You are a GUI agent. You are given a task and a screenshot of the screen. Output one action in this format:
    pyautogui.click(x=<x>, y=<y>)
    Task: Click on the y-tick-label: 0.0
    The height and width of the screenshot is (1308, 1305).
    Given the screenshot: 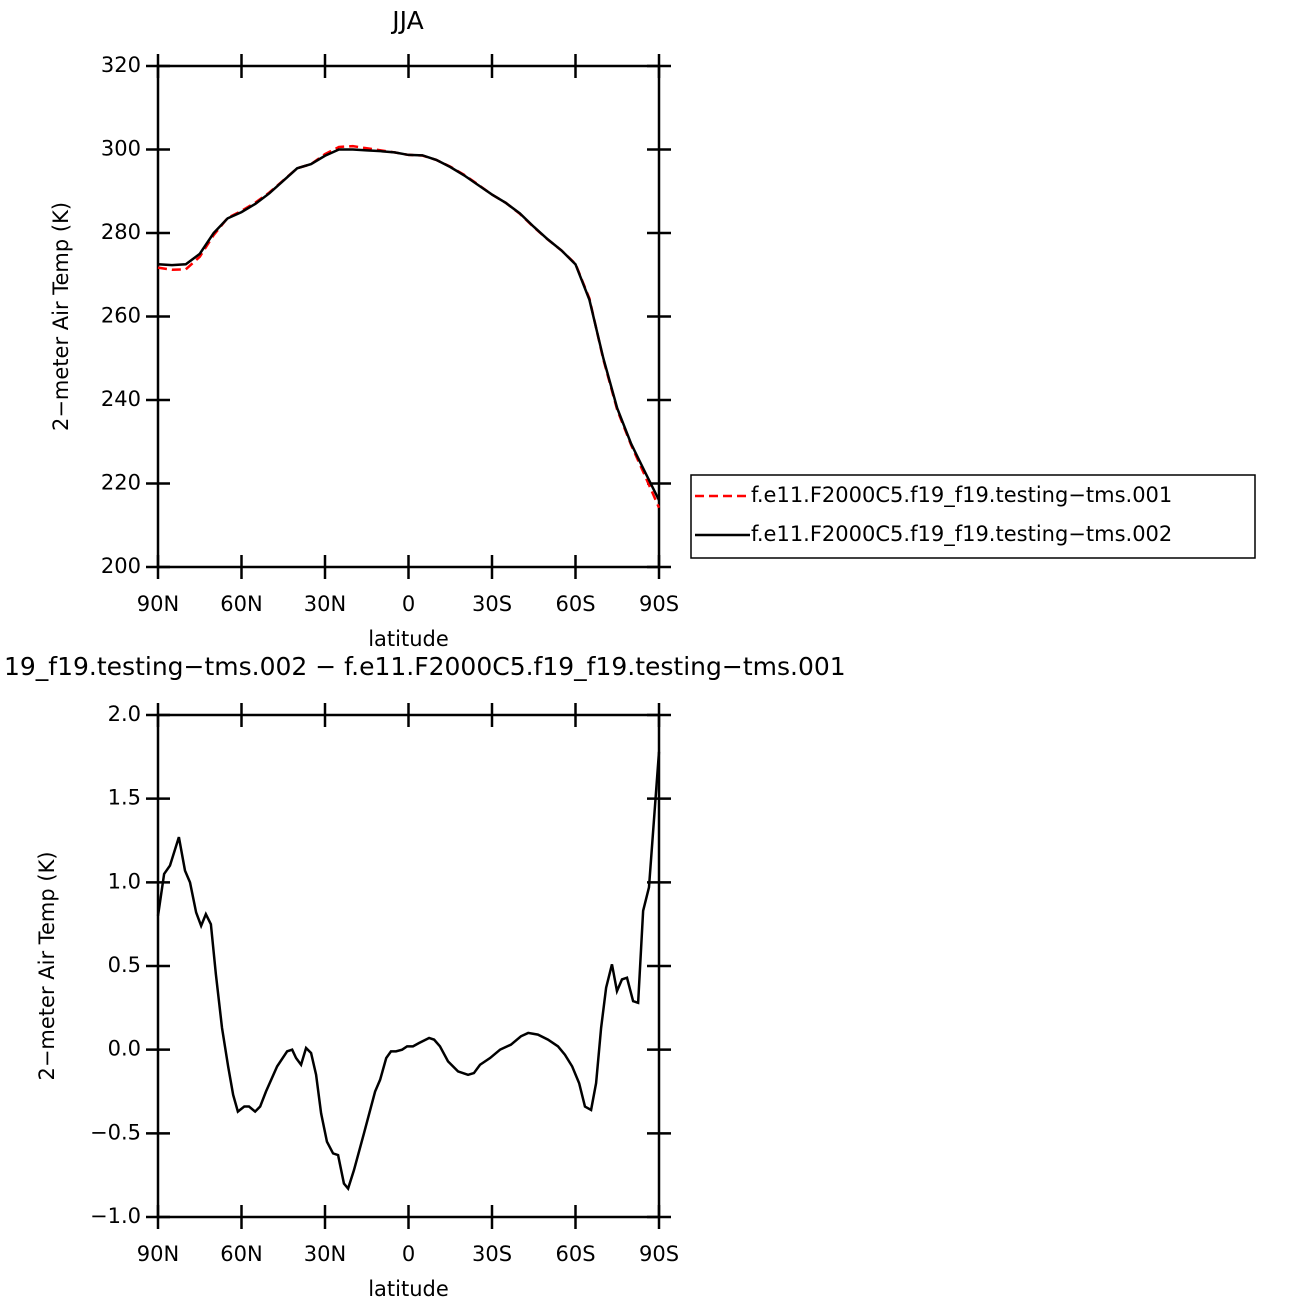 What is the action you would take?
    pyautogui.click(x=124, y=1049)
    